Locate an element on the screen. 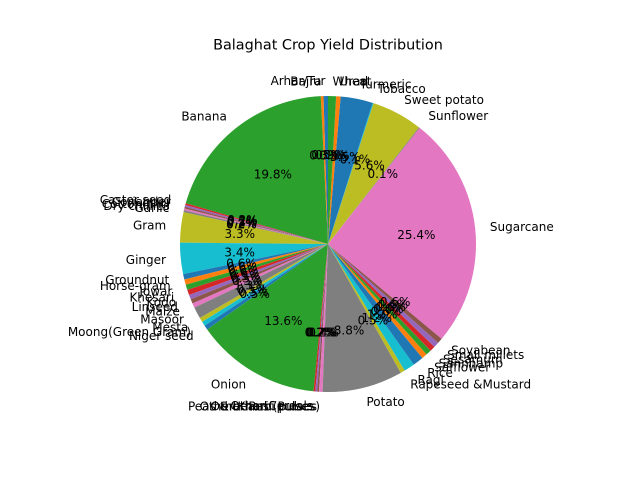 Image resolution: width=640 pixels, height=480 pixels. pie-category-label: Mesta is located at coordinates (170, 328).